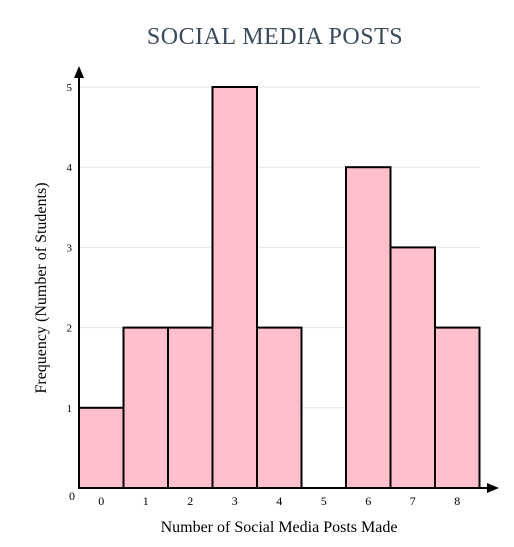 The height and width of the screenshot is (547, 514). What do you see at coordinates (146, 501) in the screenshot?
I see `x-tick-label: 1` at bounding box center [146, 501].